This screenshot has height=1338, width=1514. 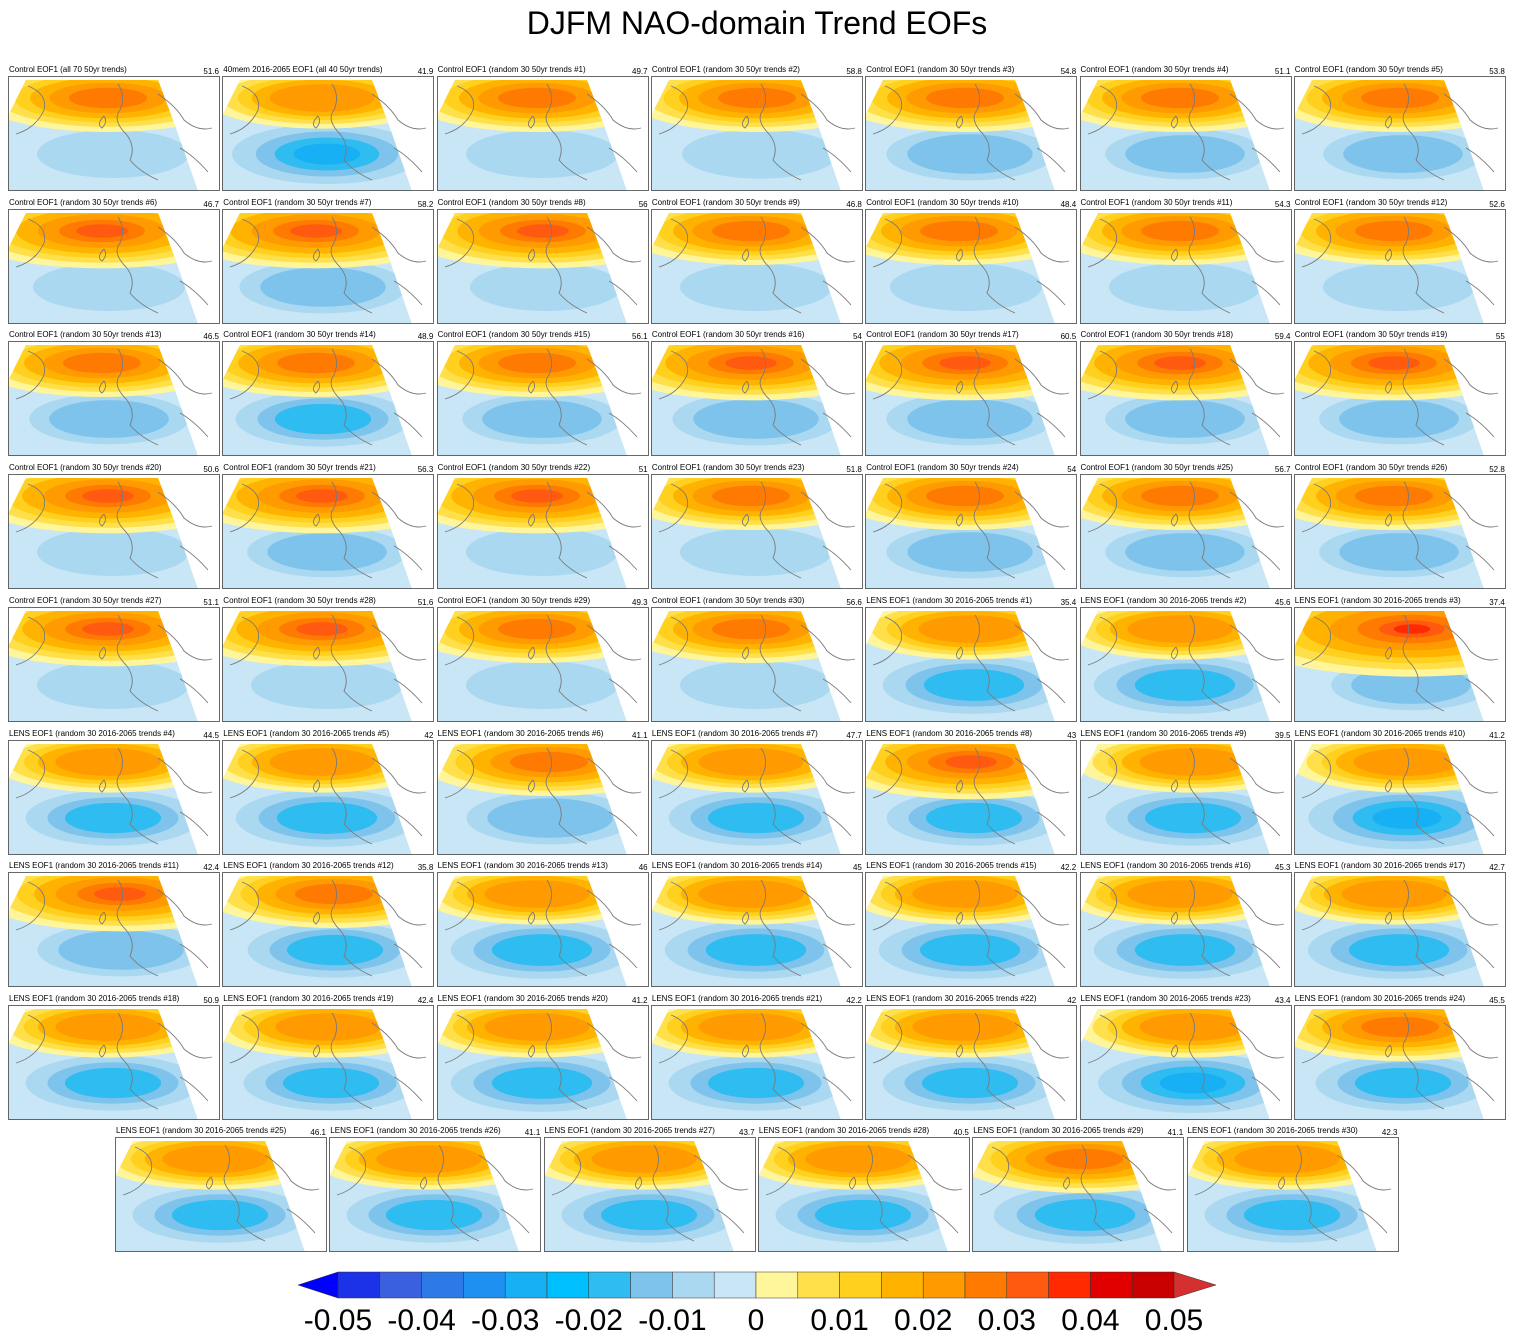 I want to click on panel-variance: 51.6, so click(x=211, y=71).